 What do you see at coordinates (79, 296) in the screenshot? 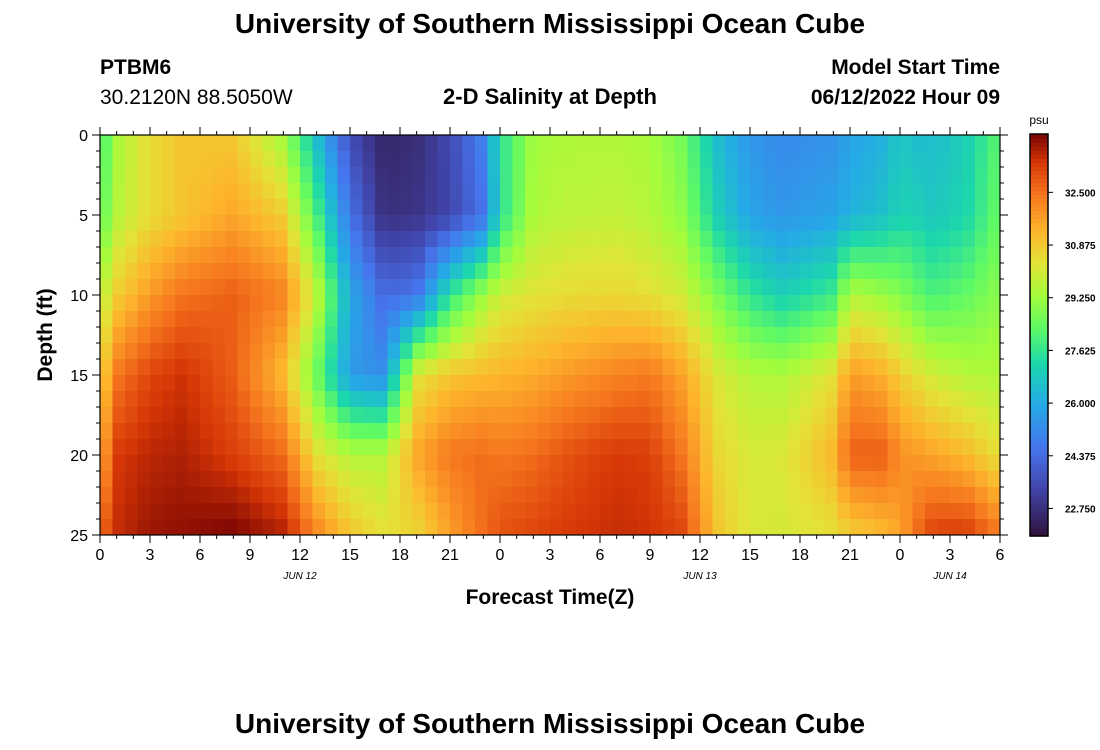
I see `y-tick-label: 10` at bounding box center [79, 296].